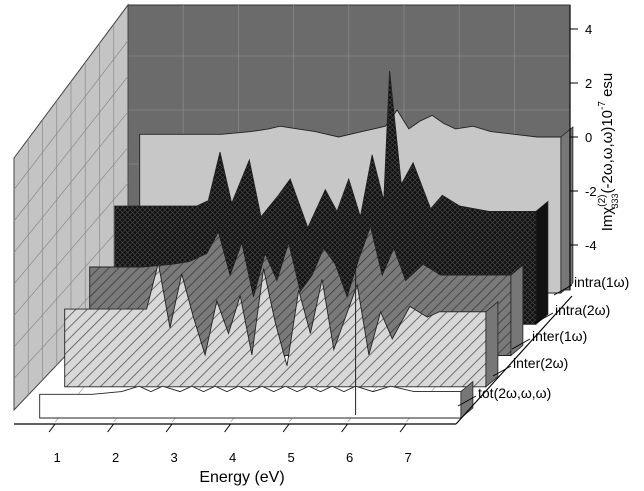 The height and width of the screenshot is (491, 644). I want to click on x-tick-label: 7, so click(407, 457).